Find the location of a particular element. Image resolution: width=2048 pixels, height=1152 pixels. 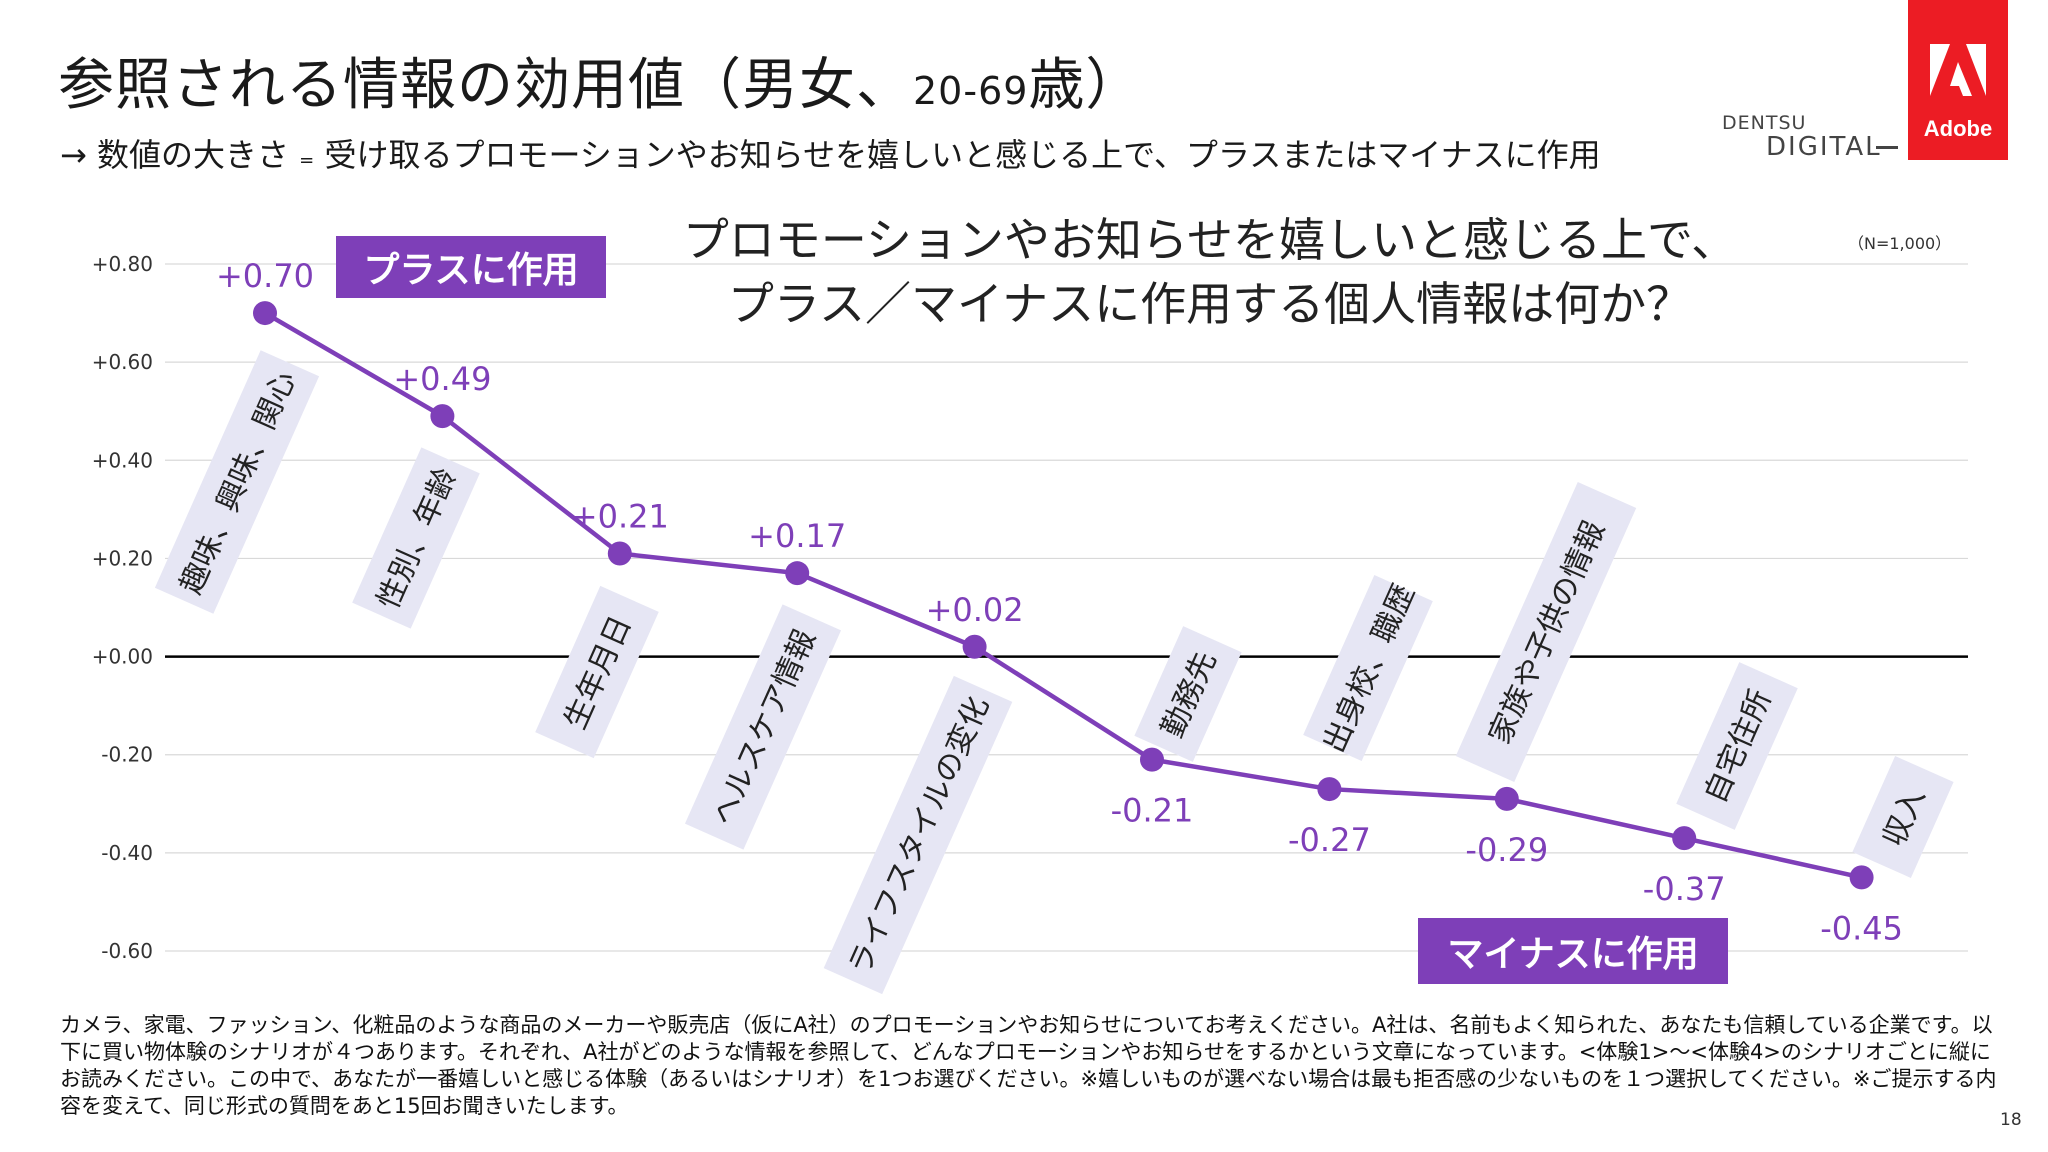

y-tick-label: +0.60 is located at coordinates (122, 362).